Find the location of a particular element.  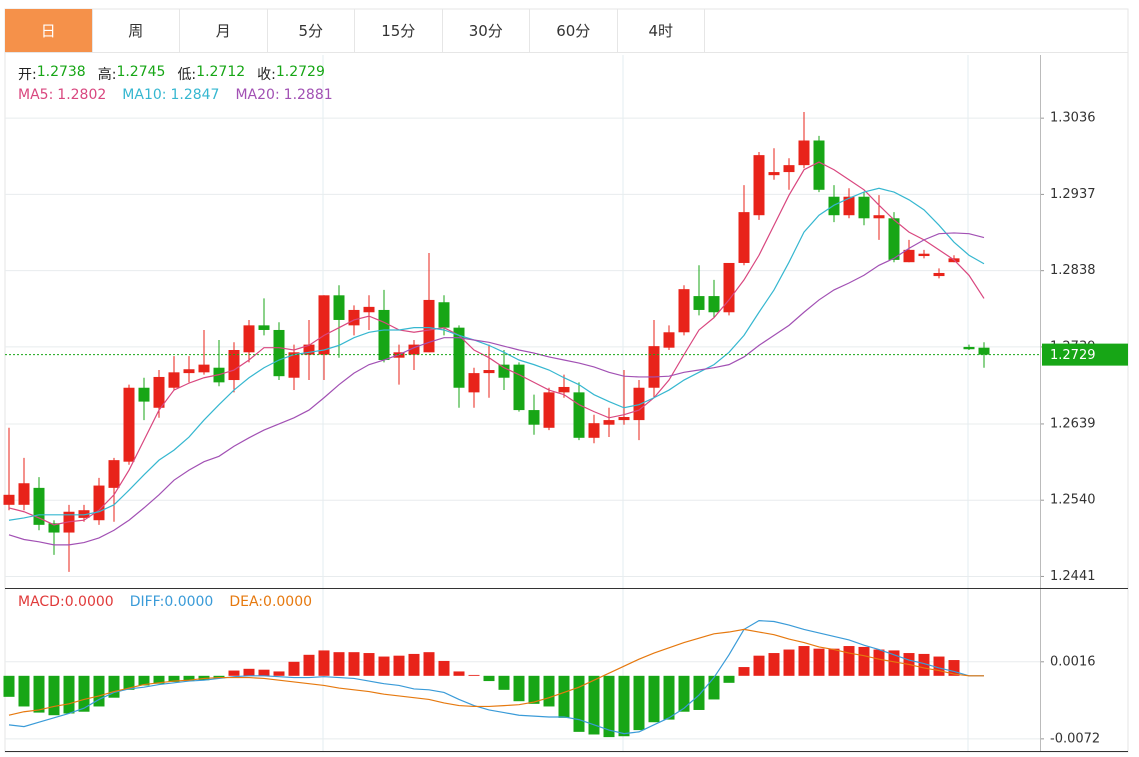

macd-legend-name: DEA: is located at coordinates (246, 602).